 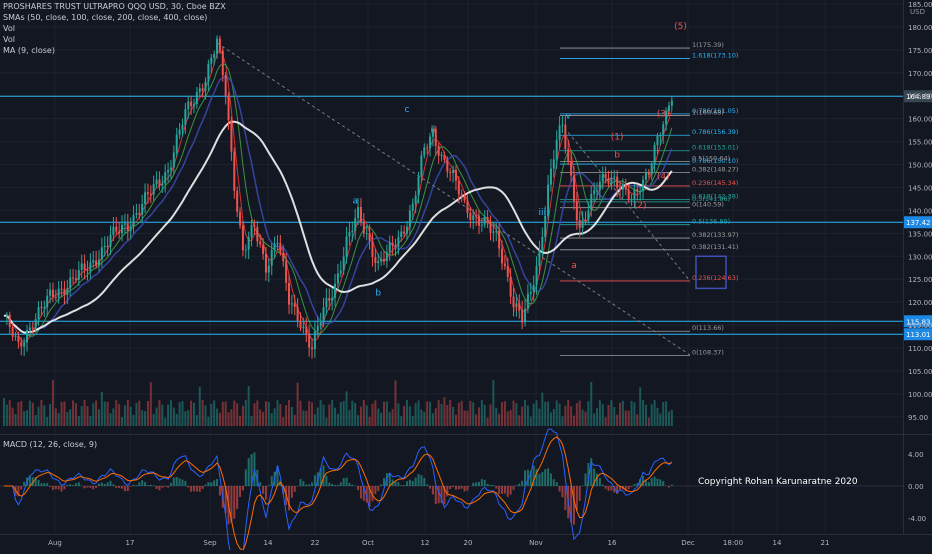 What do you see at coordinates (708, 205) in the screenshot?
I see `fib-label: 0(140.59)` at bounding box center [708, 205].